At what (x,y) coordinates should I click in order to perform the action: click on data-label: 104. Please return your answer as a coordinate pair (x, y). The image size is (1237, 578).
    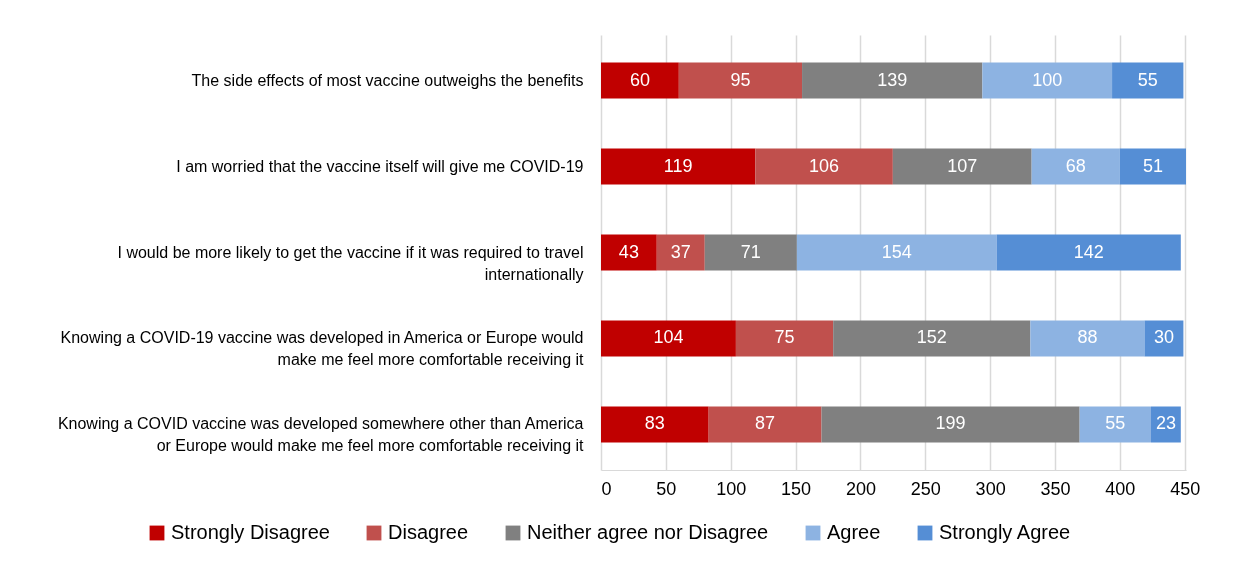
    Looking at the image, I should click on (668, 337).